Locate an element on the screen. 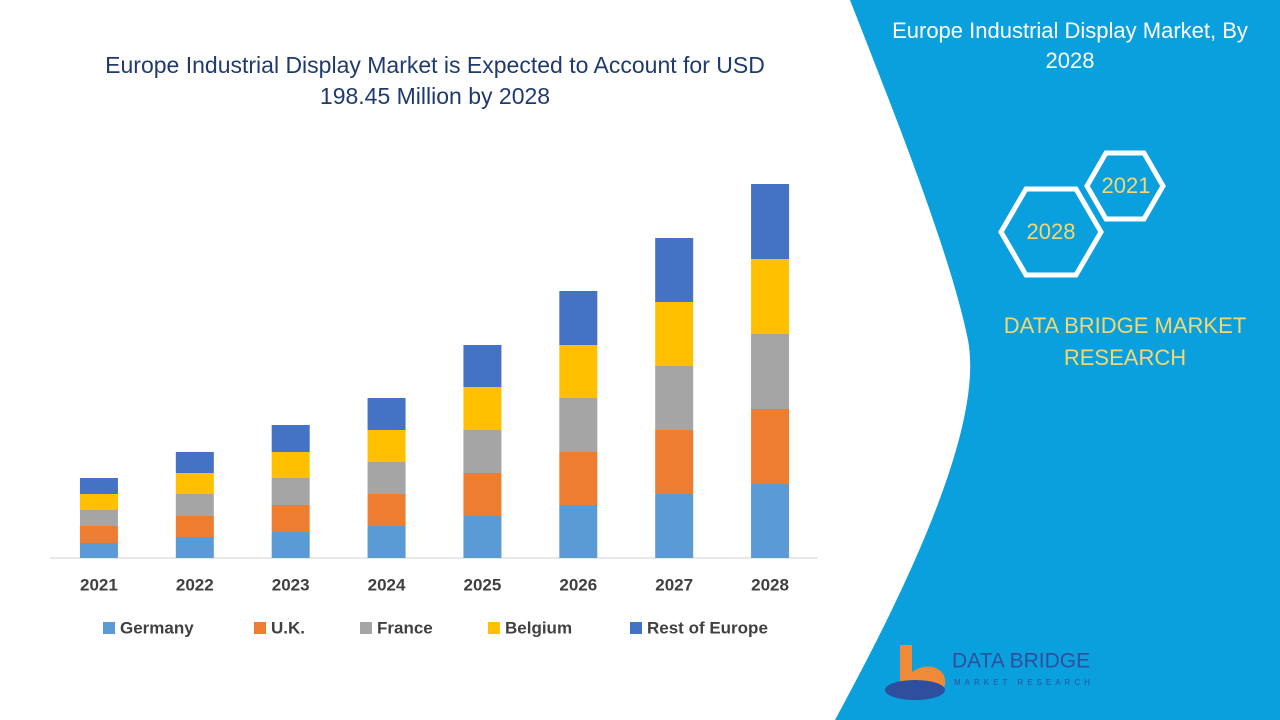 The height and width of the screenshot is (720, 1280). hex-label: 2021 is located at coordinates (1126, 185).